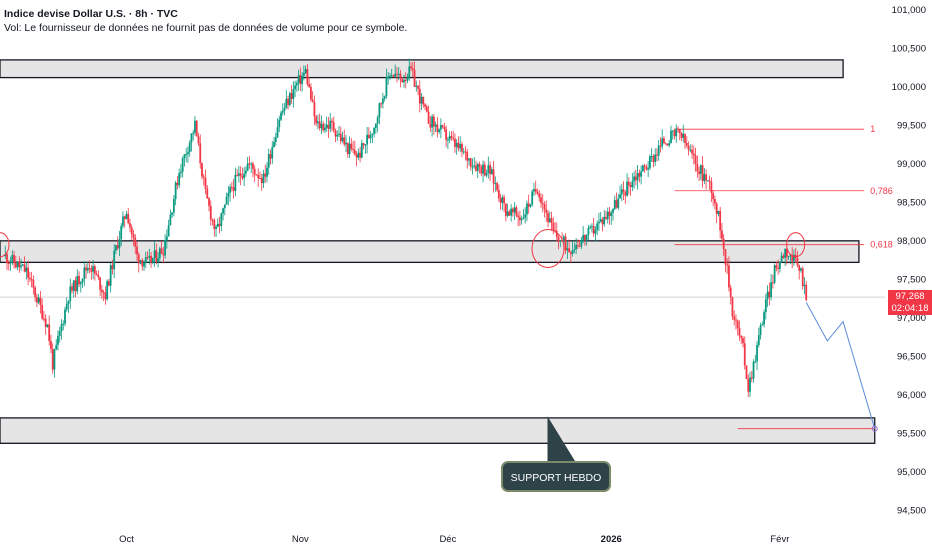  Describe the element at coordinates (874, 428) in the screenshot. I see `projection-endpoint` at that location.